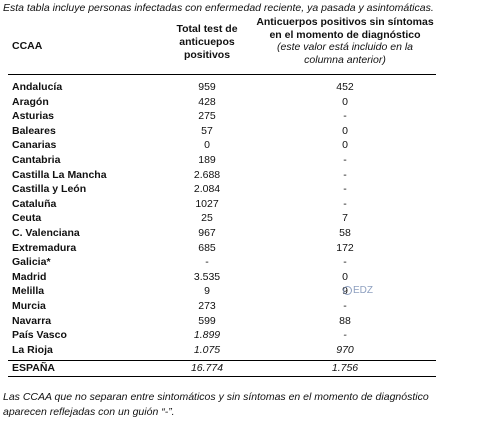 This screenshot has height=429, width=477. I want to click on cell-test: -, so click(207, 262).